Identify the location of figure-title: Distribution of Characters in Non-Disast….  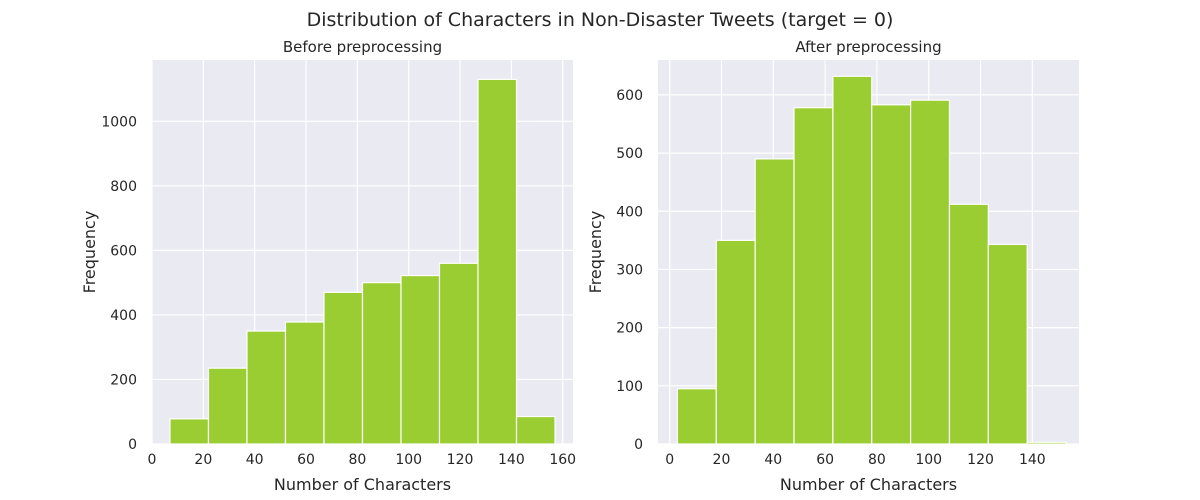
(600, 20).